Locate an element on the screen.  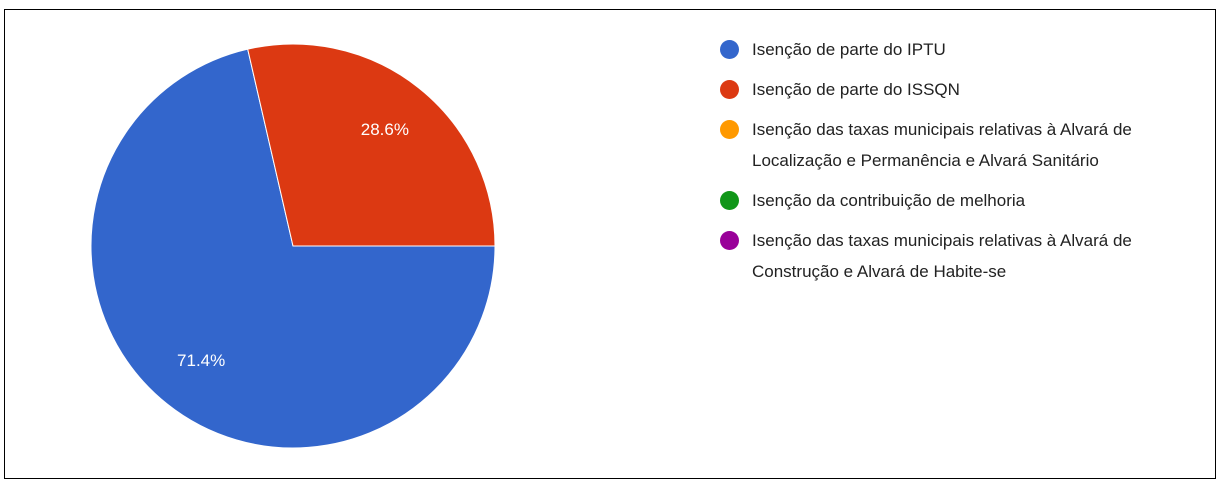
pie-slice is located at coordinates (371, 145).